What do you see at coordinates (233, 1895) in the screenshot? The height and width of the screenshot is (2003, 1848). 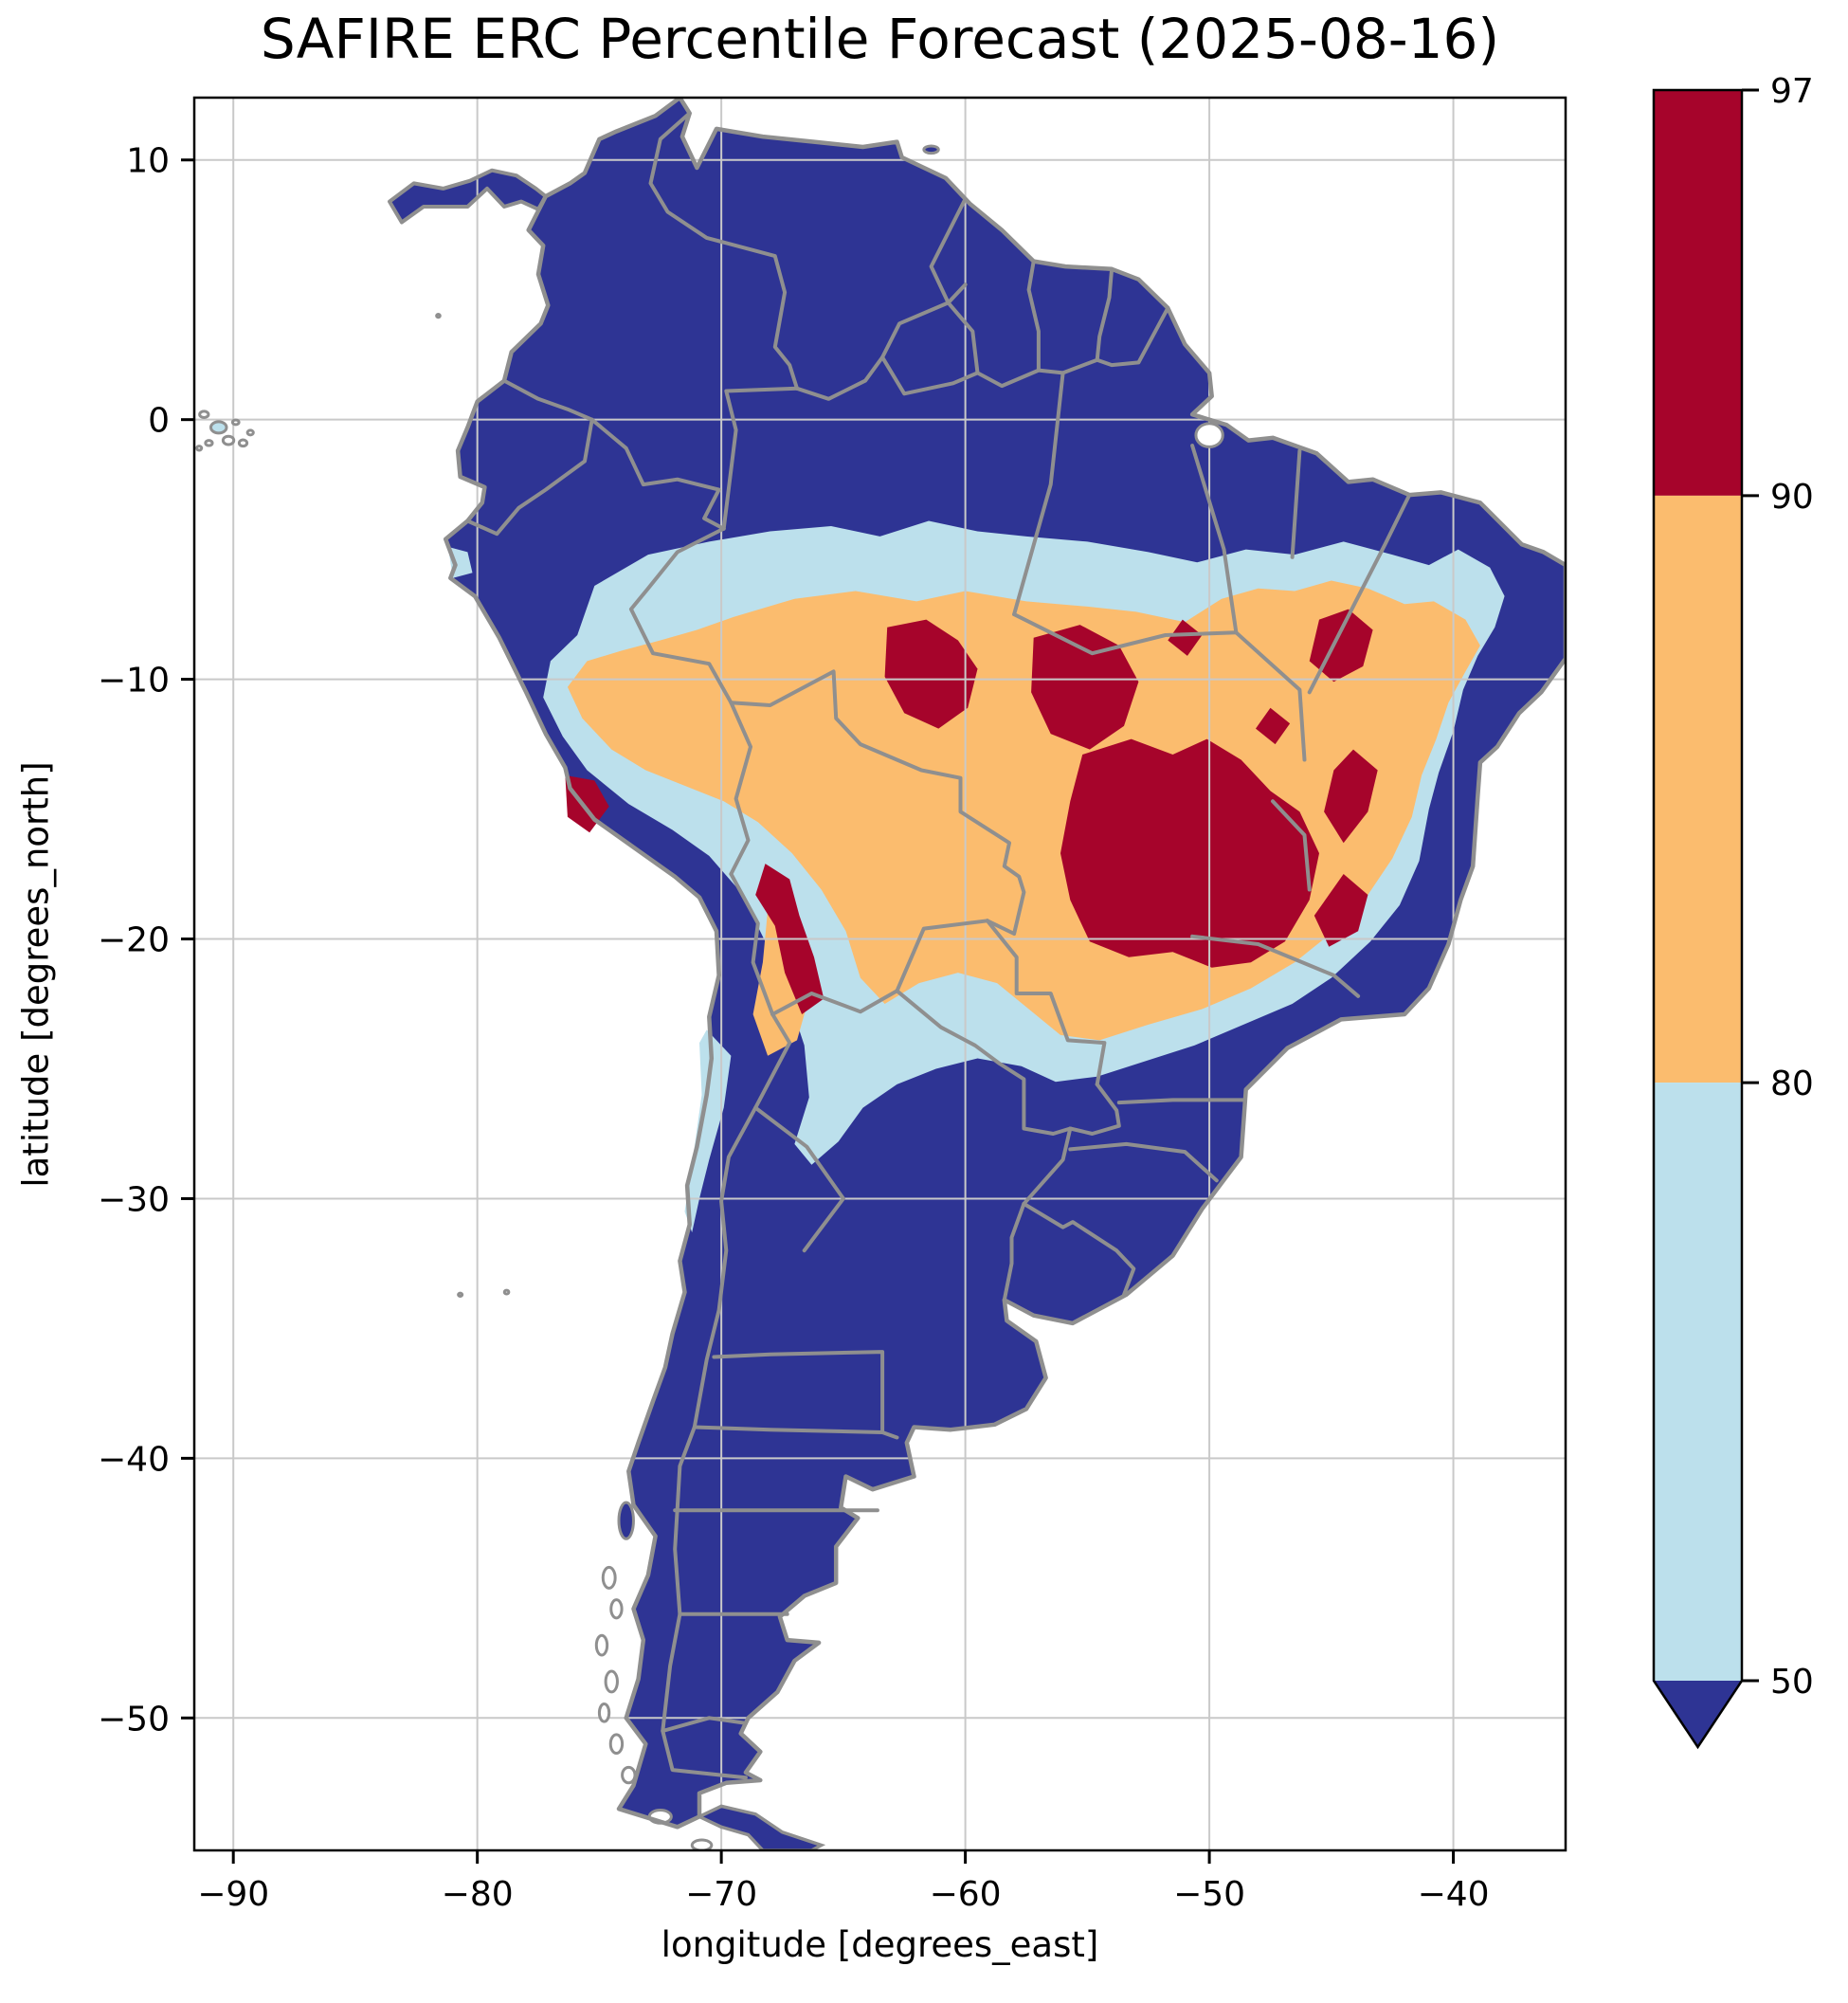 I see `x-tick-label: −90` at bounding box center [233, 1895].